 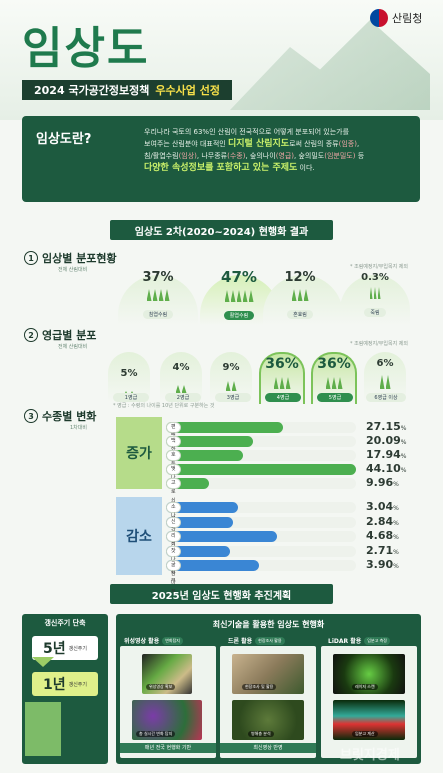 What do you see at coordinates (187, 90) in the screenshot?
I see `banner-highlight: 우수사업 선정` at bounding box center [187, 90].